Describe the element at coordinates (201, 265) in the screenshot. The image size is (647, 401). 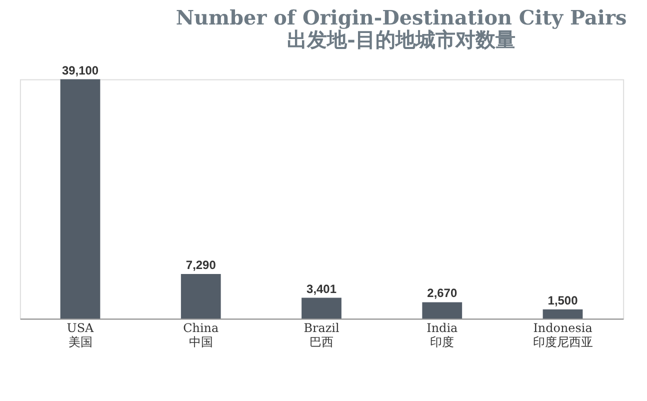
I see `data-label: 7,290` at that location.